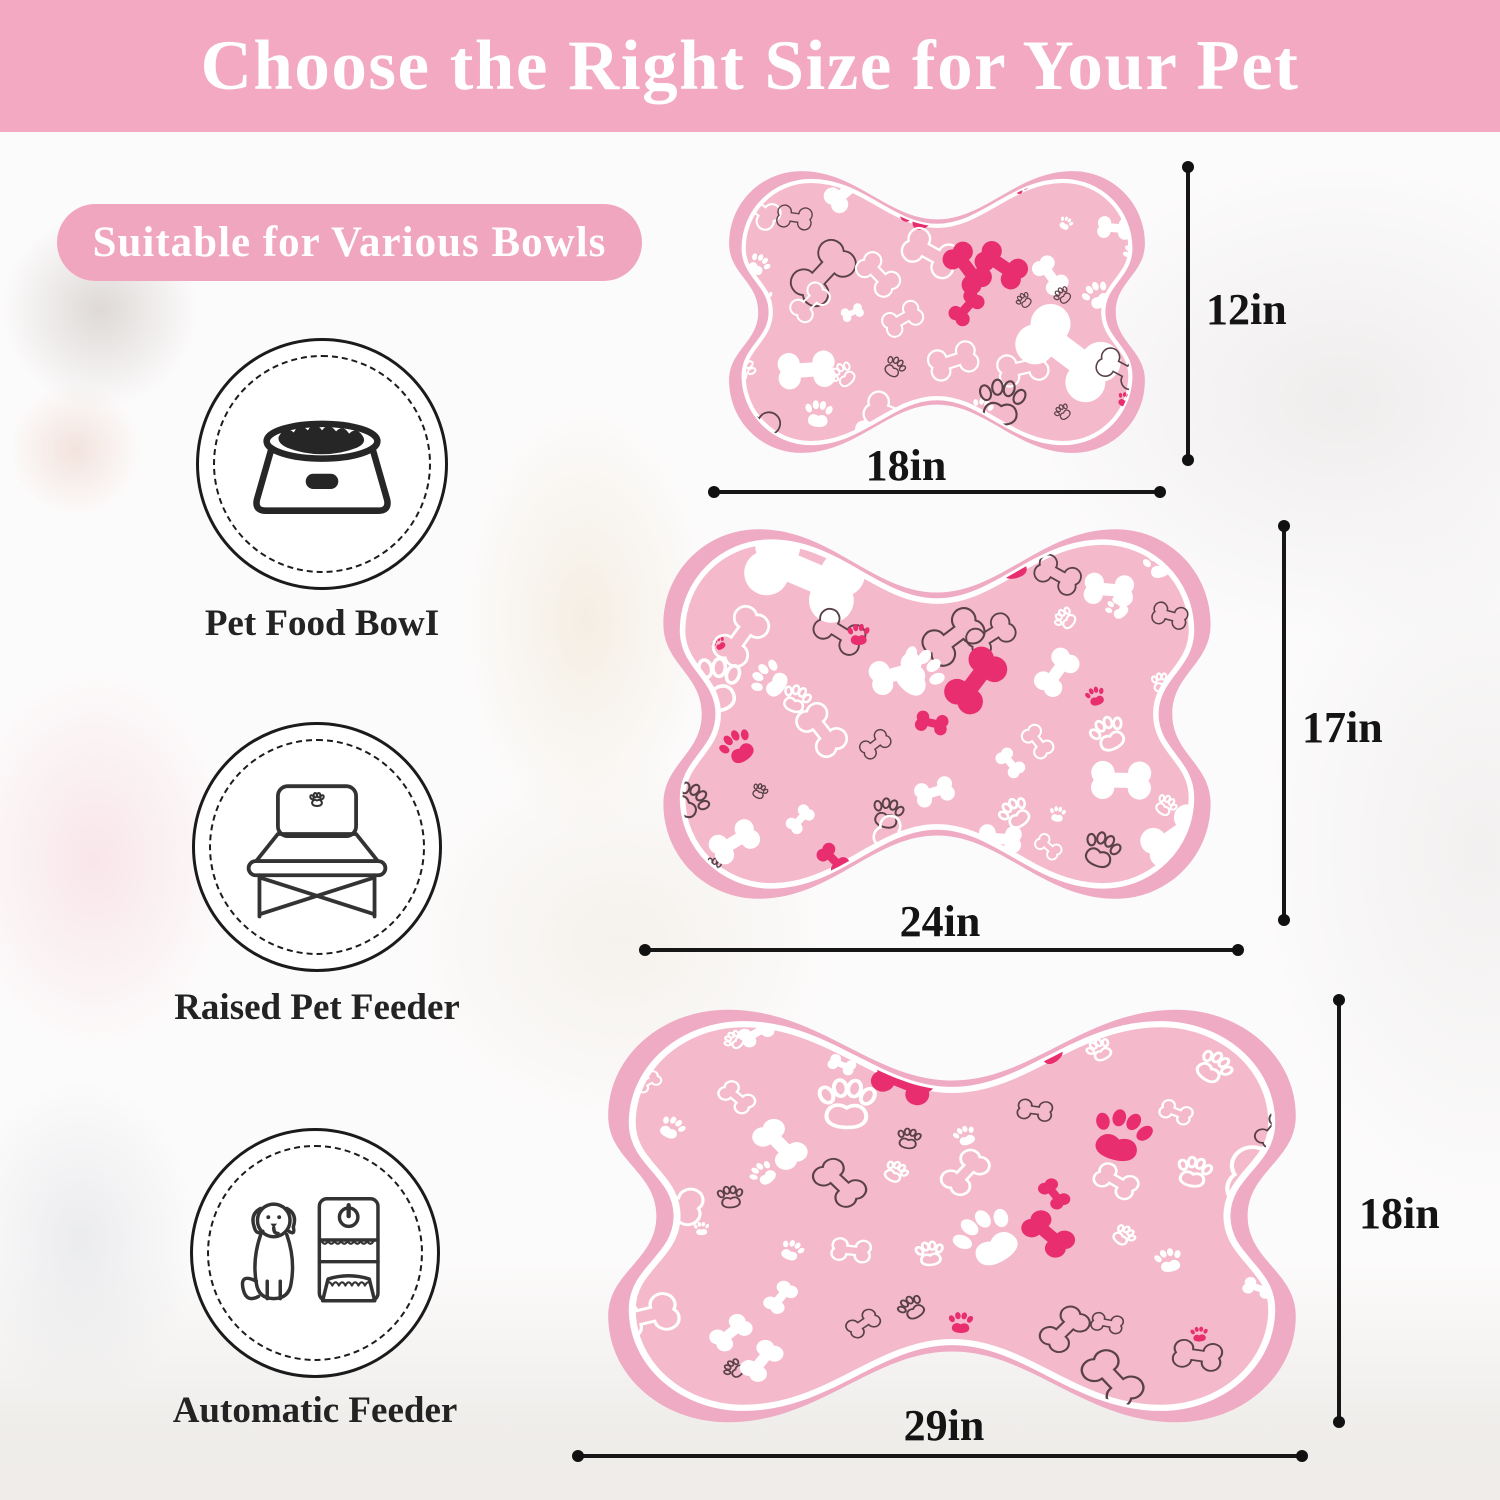  I want to click on mat-medium-width-label: 24in, so click(940, 921).